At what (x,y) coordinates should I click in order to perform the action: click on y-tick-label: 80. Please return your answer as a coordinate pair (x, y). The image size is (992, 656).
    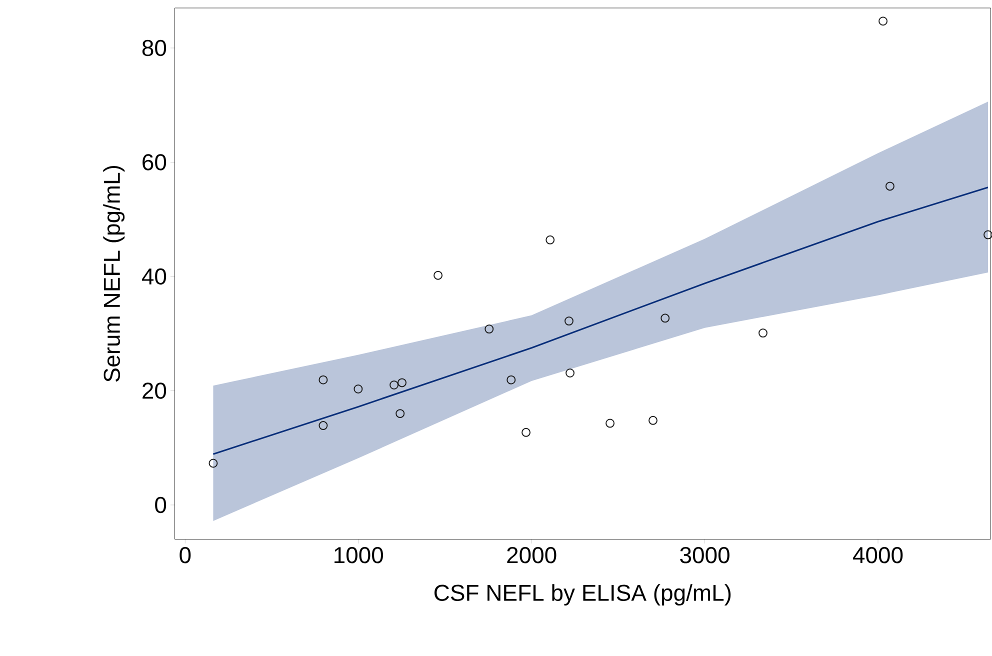
    Looking at the image, I should click on (154, 48).